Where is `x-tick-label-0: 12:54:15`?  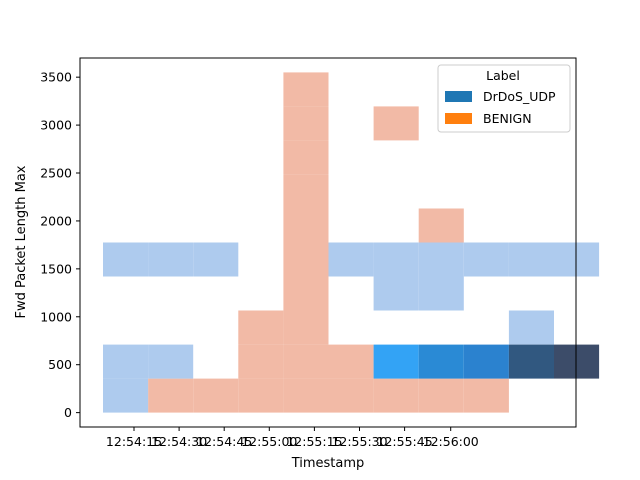 x-tick-label-0: 12:54:15 is located at coordinates (134, 441).